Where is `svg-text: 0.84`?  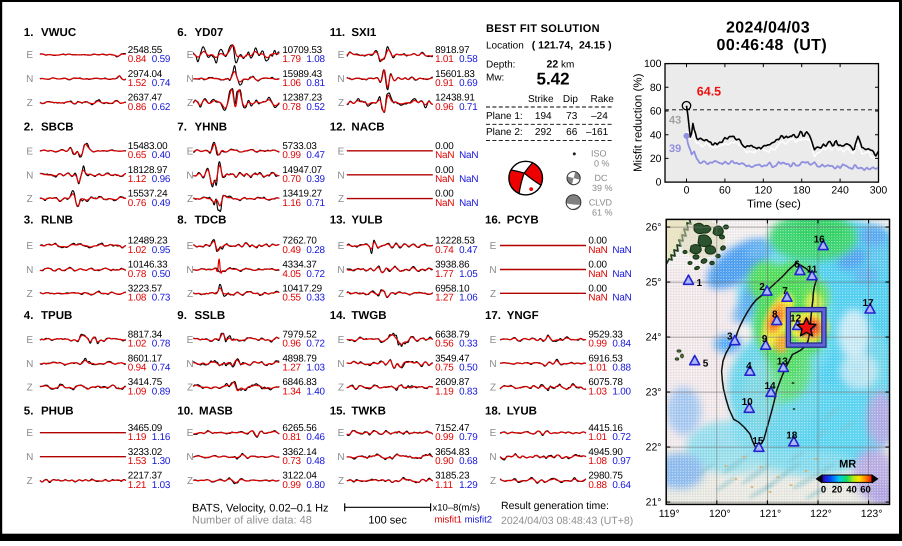
svg-text: 0.84 is located at coordinates (621, 344).